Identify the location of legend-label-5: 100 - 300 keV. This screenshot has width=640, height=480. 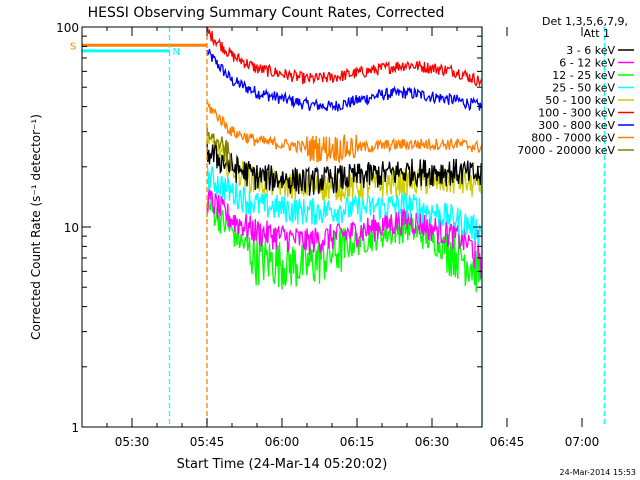
(576, 113).